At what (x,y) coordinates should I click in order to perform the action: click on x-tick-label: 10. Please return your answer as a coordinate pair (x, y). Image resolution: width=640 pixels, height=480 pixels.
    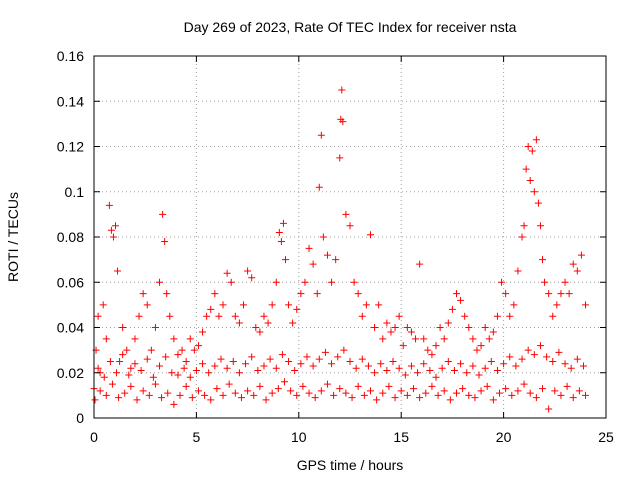
    Looking at the image, I should click on (299, 437).